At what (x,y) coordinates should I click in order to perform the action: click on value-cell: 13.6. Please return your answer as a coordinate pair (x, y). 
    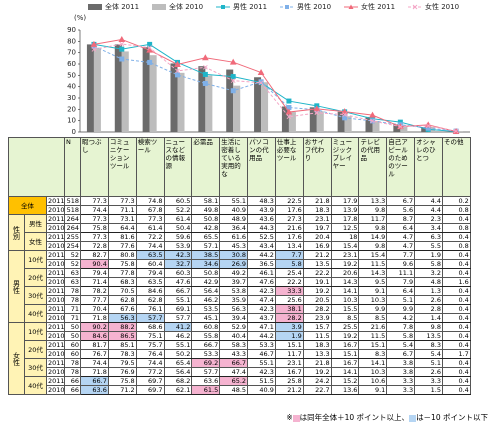
    Looking at the image, I should click on (345, 390).